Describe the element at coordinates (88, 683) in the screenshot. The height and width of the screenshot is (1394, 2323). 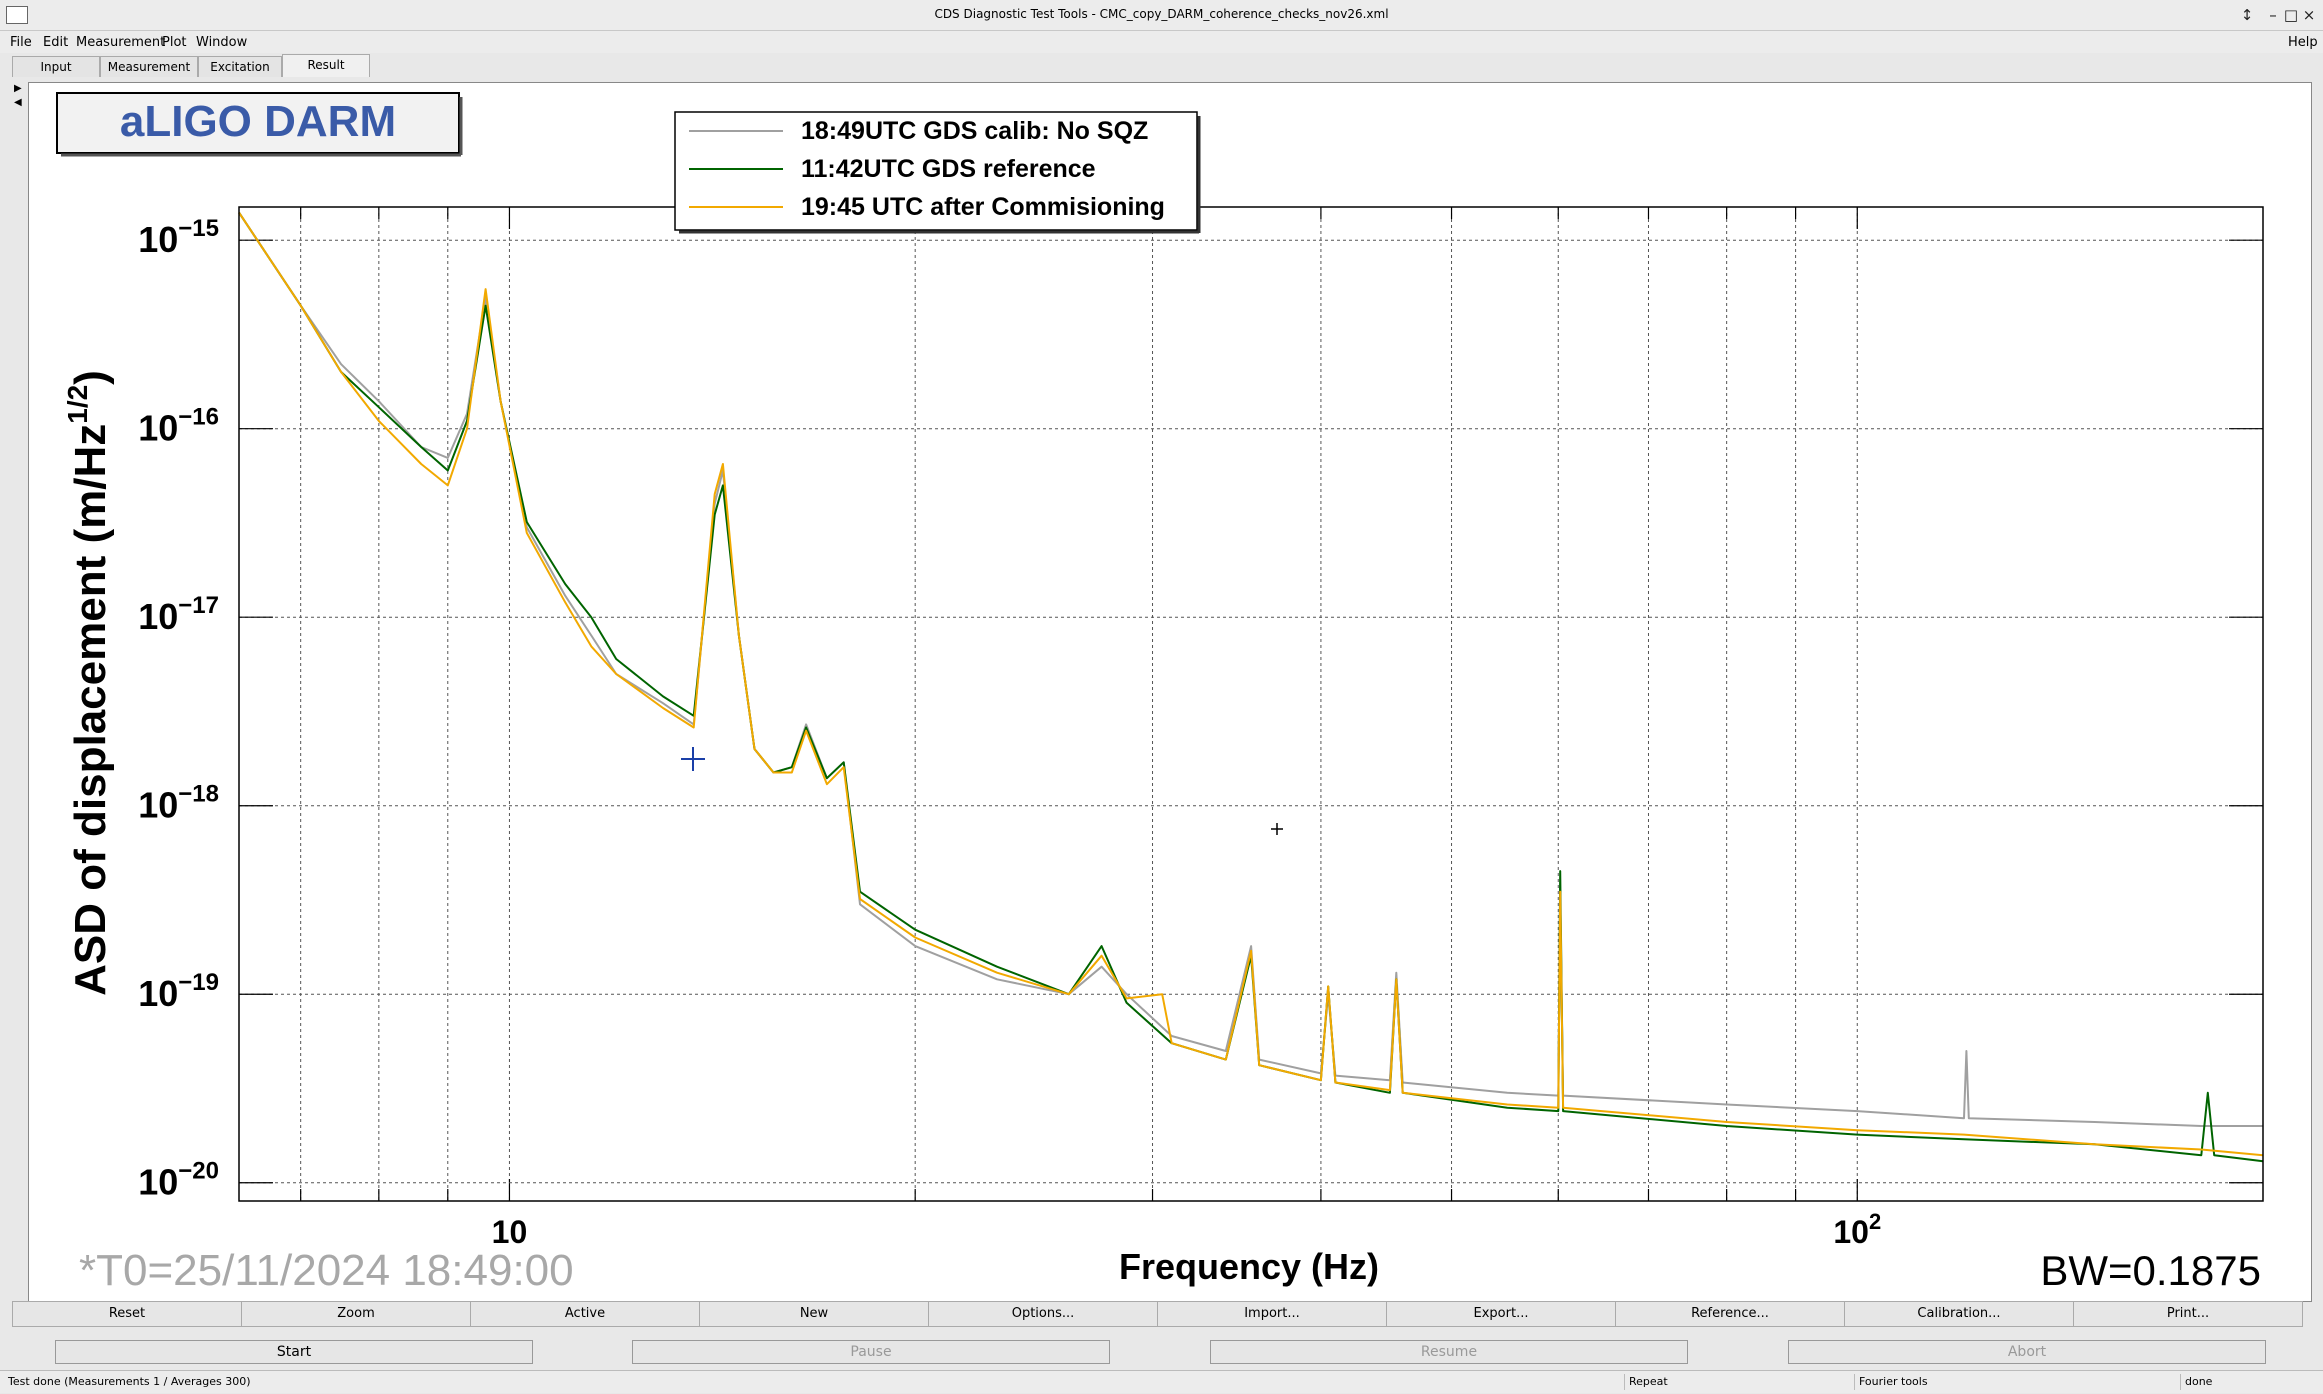
I see `y-axis-label: ASD of displacement (m/Hz1/2)` at that location.